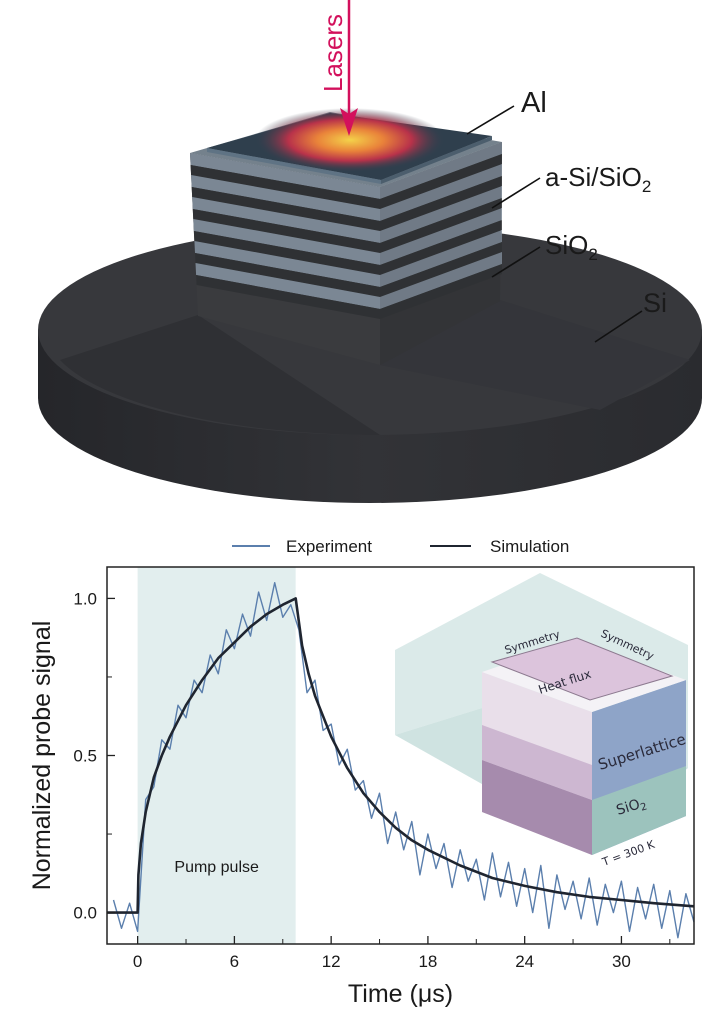 This screenshot has height=1011, width=720. I want to click on lasers-label: Lasers, so click(333, 53).